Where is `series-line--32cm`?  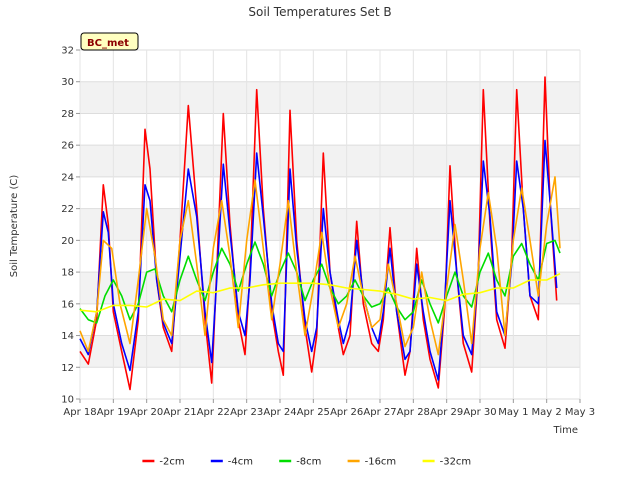 series-line--32cm is located at coordinates (320, 292).